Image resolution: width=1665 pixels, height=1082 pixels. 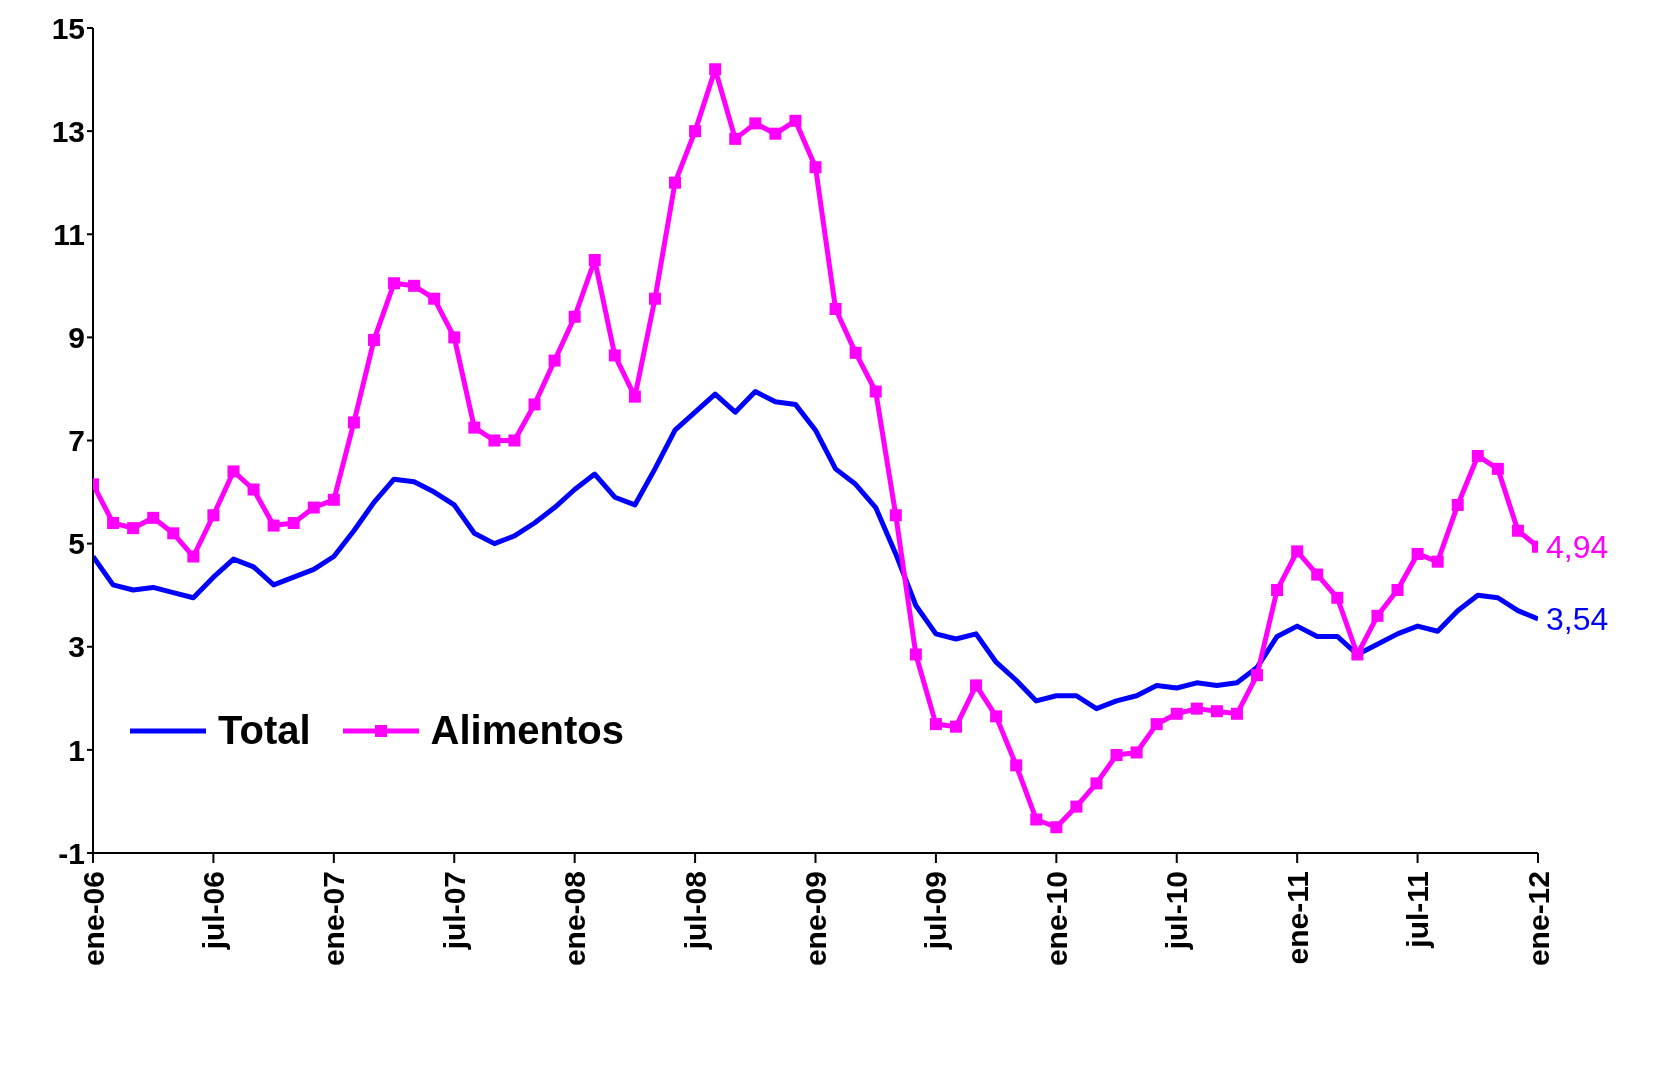 What do you see at coordinates (76, 441) in the screenshot?
I see `y-tick-label: 7` at bounding box center [76, 441].